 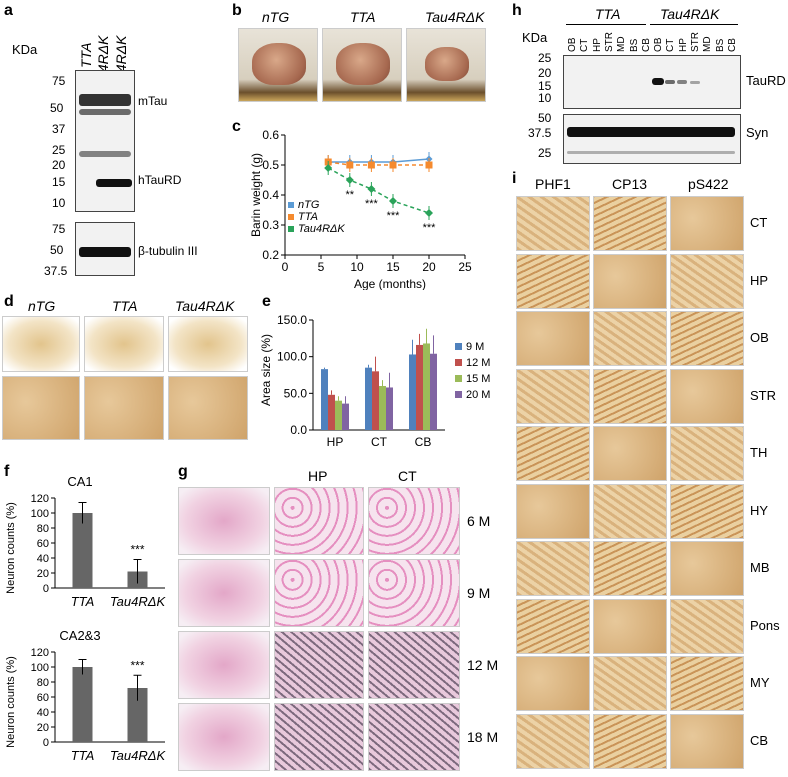 I want to click on panel-i-row-my: MY, so click(x=760, y=682).